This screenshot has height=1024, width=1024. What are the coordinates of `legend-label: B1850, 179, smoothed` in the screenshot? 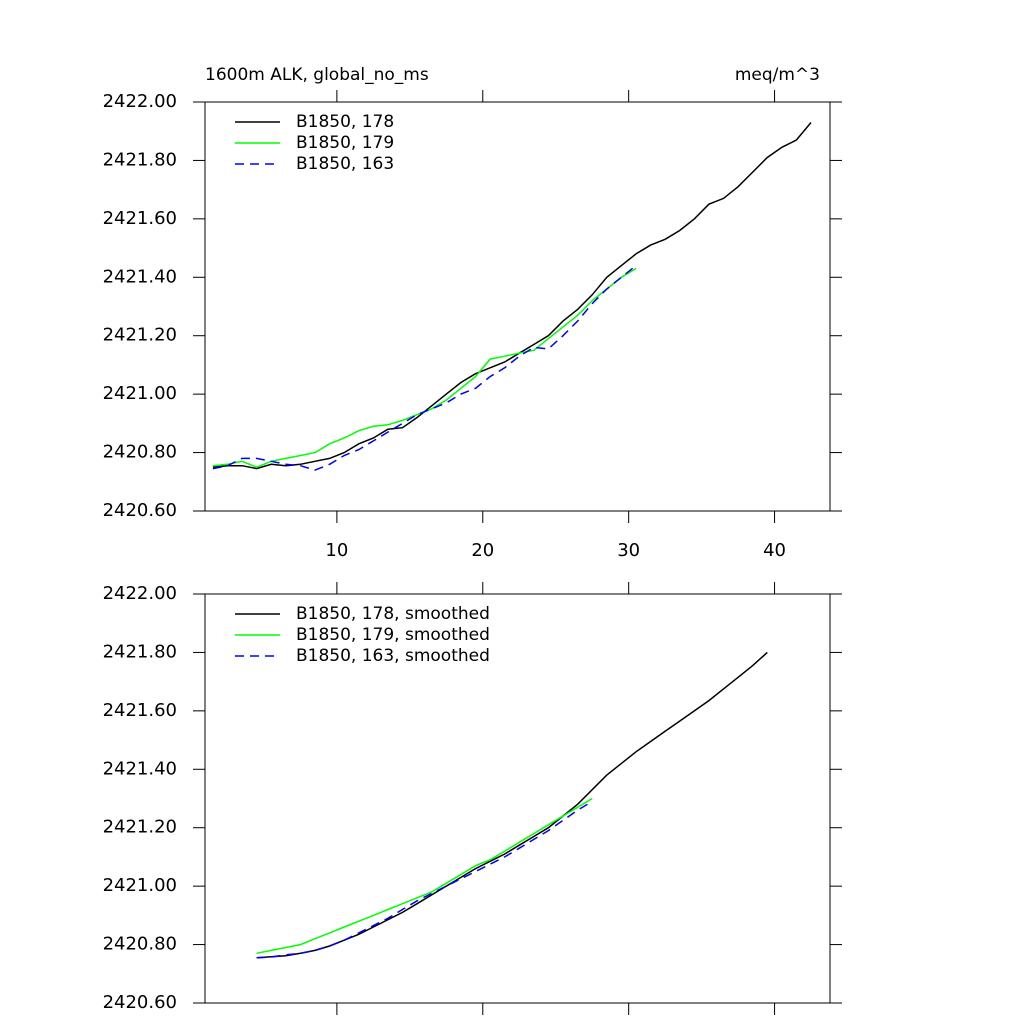 It's located at (393, 635).